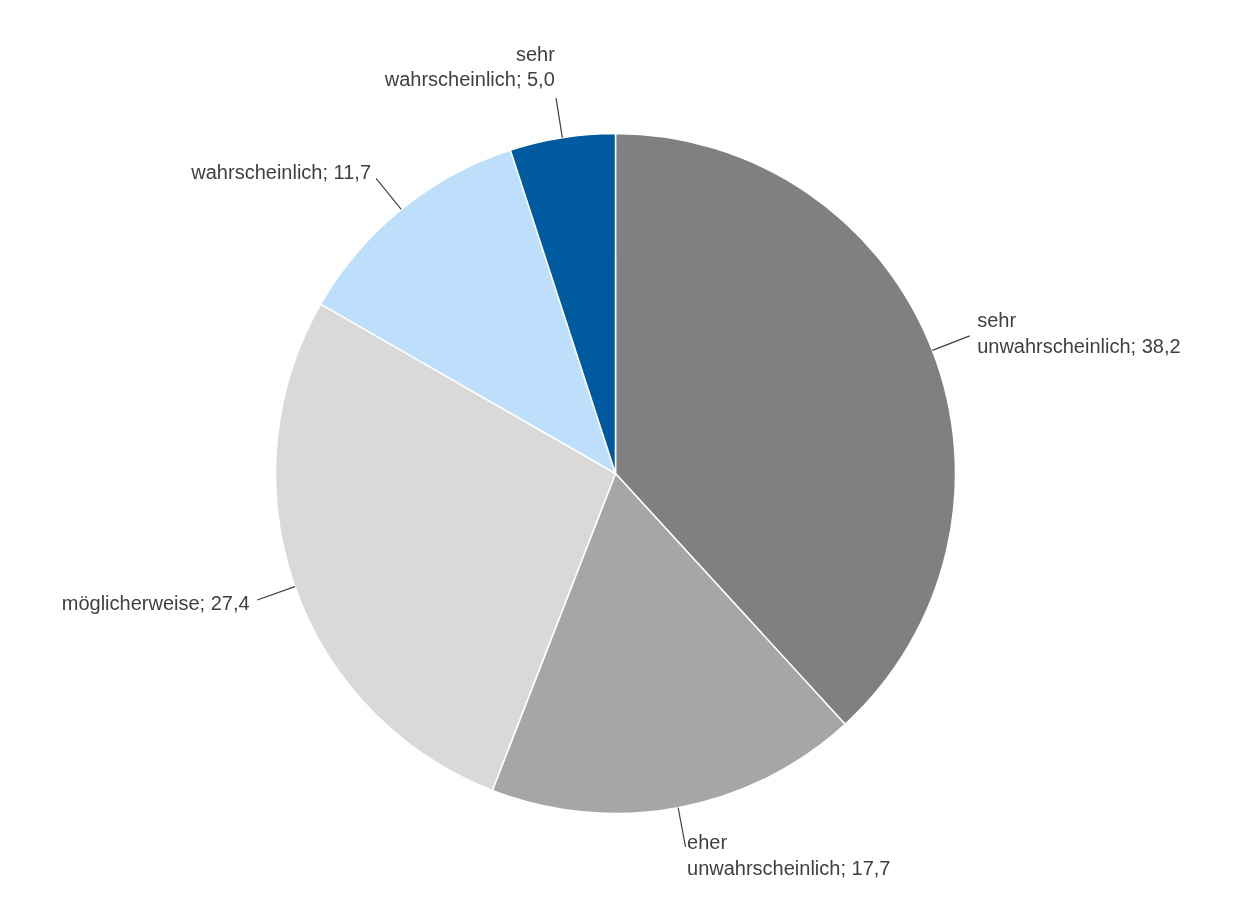  Describe the element at coordinates (469, 66) in the screenshot. I see `slice-label: sehr wahrscheinlich; 5,0` at that location.